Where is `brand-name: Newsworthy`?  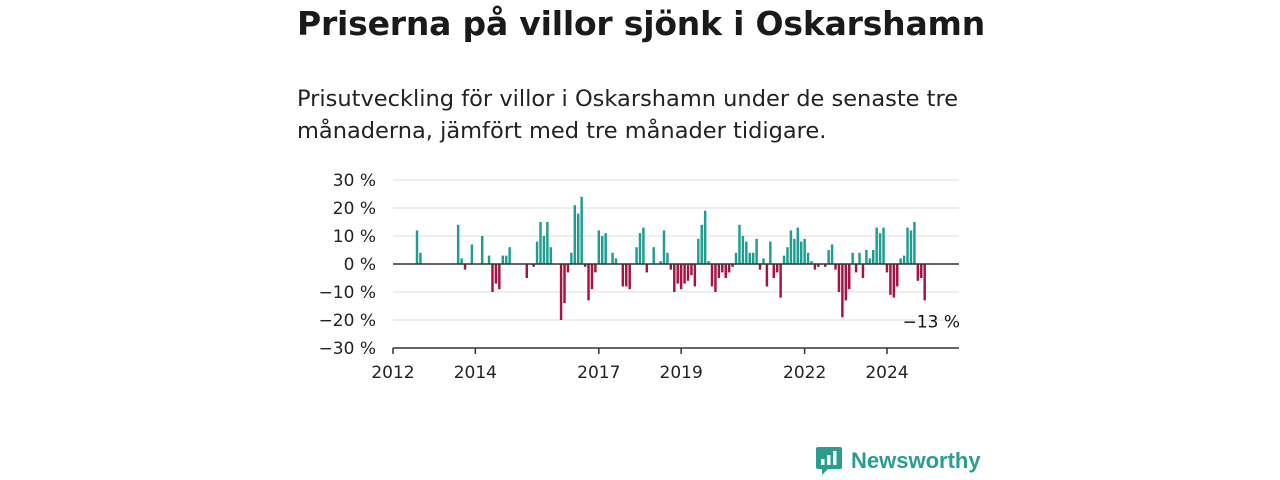 brand-name: Newsworthy is located at coordinates (916, 460).